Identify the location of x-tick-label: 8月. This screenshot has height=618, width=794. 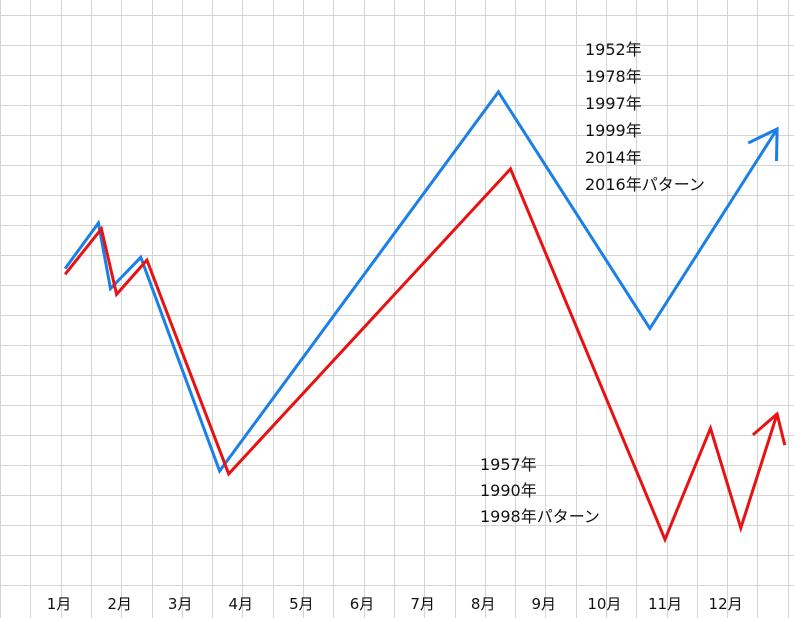
(483, 604).